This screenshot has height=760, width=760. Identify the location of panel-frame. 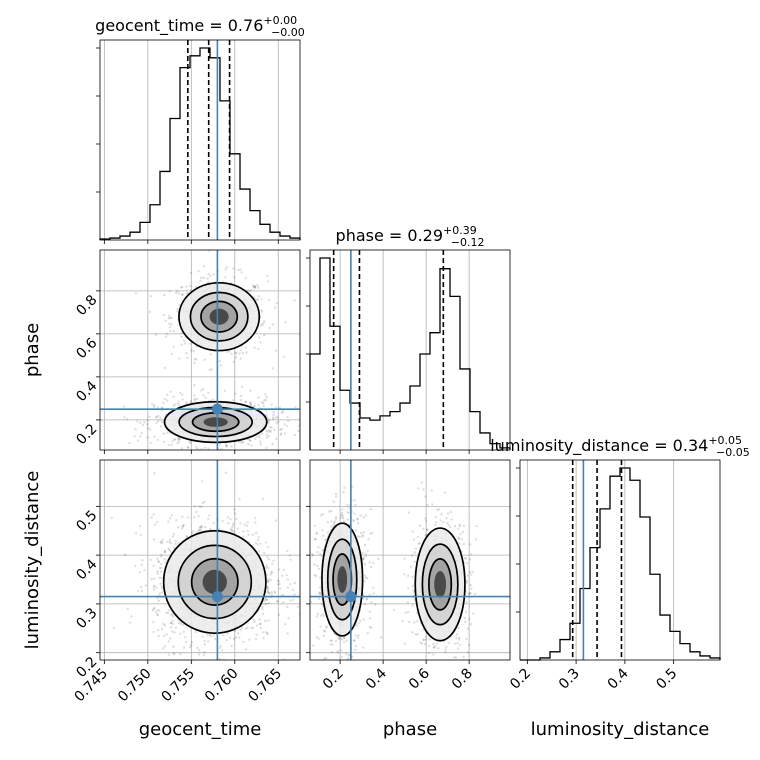
(200, 350).